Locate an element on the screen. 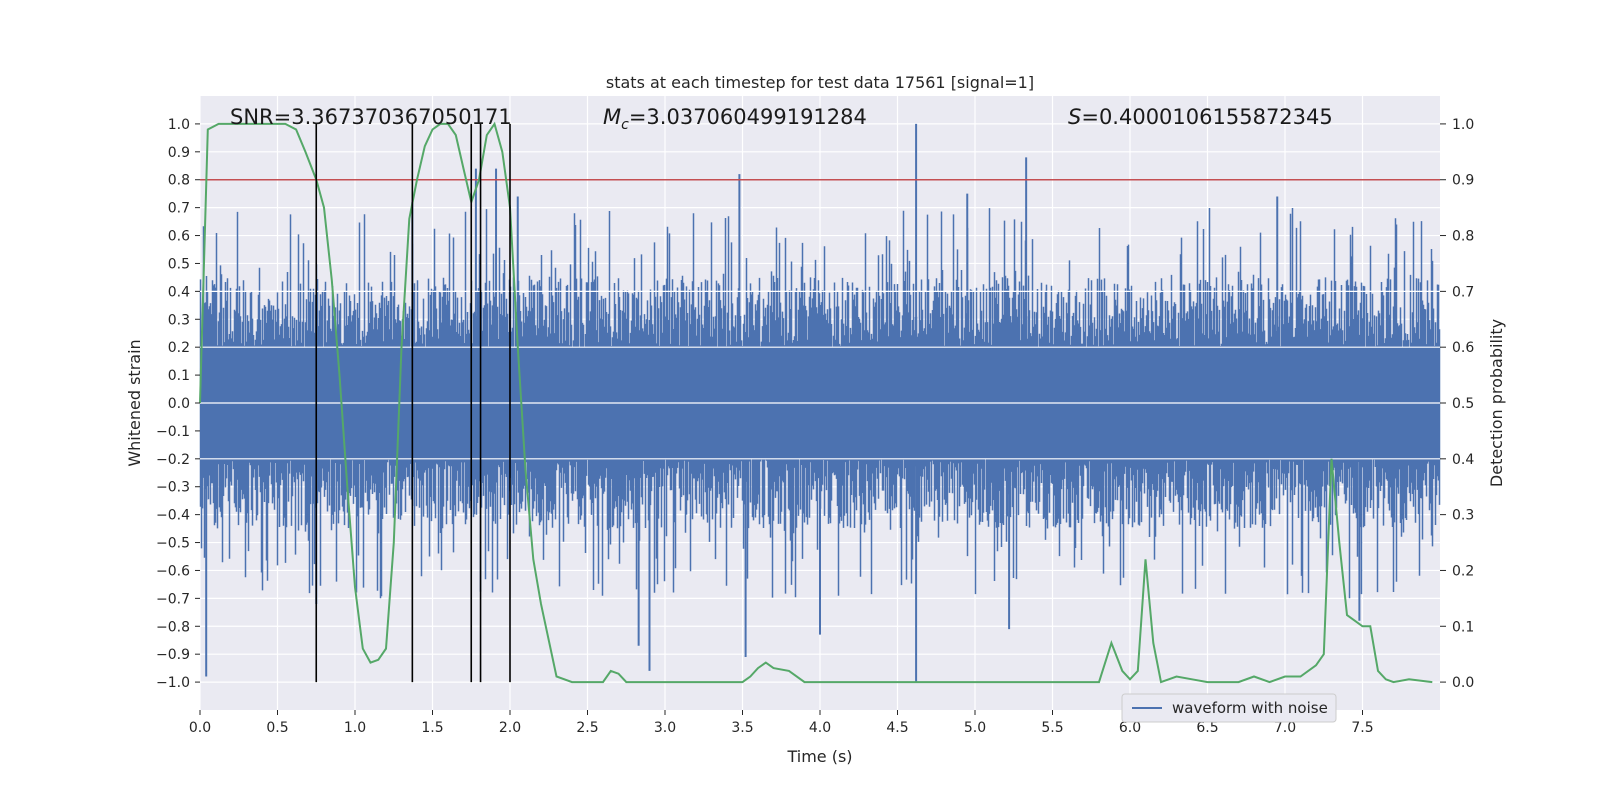 This screenshot has height=804, width=1600. x-axis-label: Time (s) is located at coordinates (819, 756).